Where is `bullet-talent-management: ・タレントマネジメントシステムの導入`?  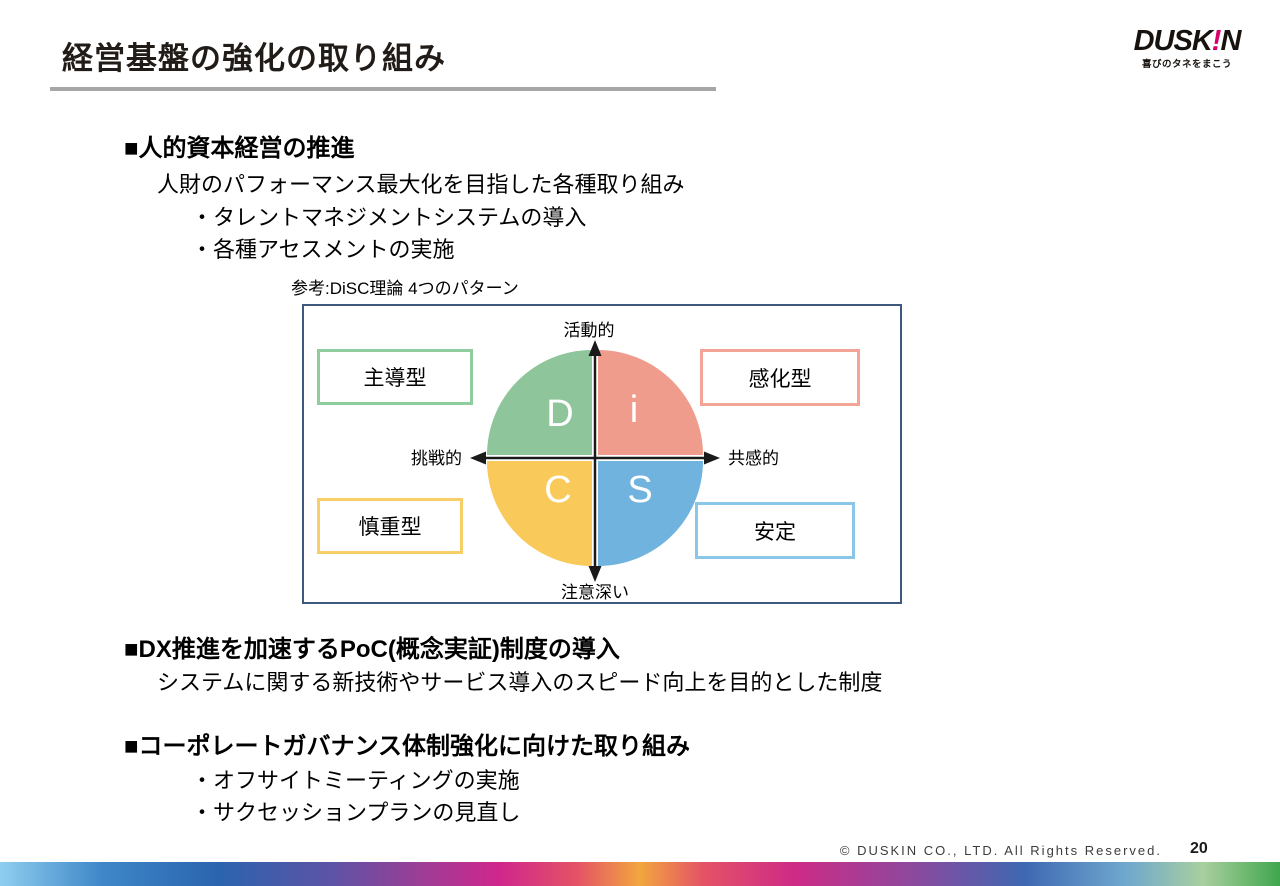 bullet-talent-management: ・タレントマネジメントシステムの導入 is located at coordinates (389, 217).